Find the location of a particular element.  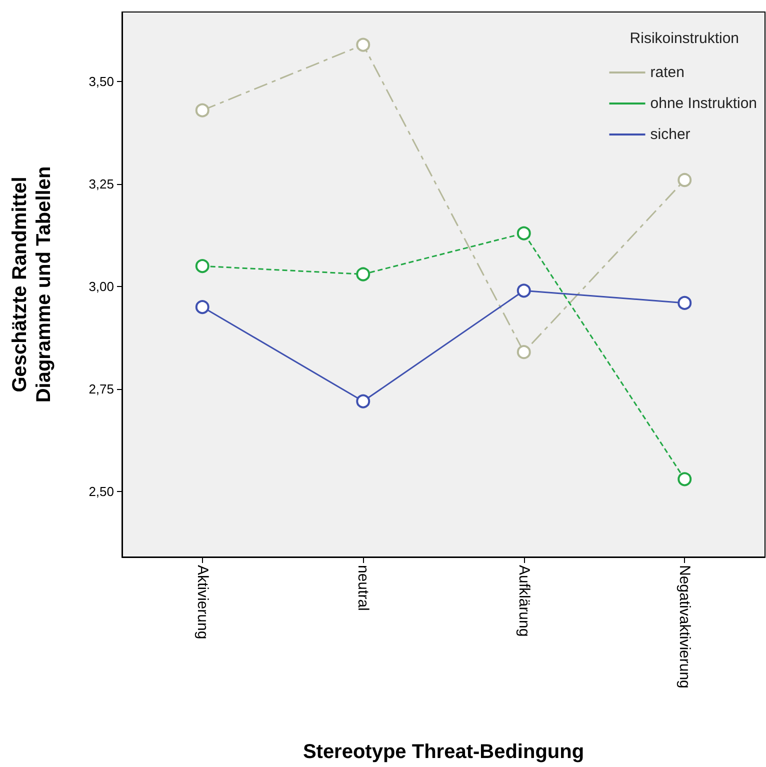

x-tick-label: Negativaktivierung is located at coordinates (685, 626).